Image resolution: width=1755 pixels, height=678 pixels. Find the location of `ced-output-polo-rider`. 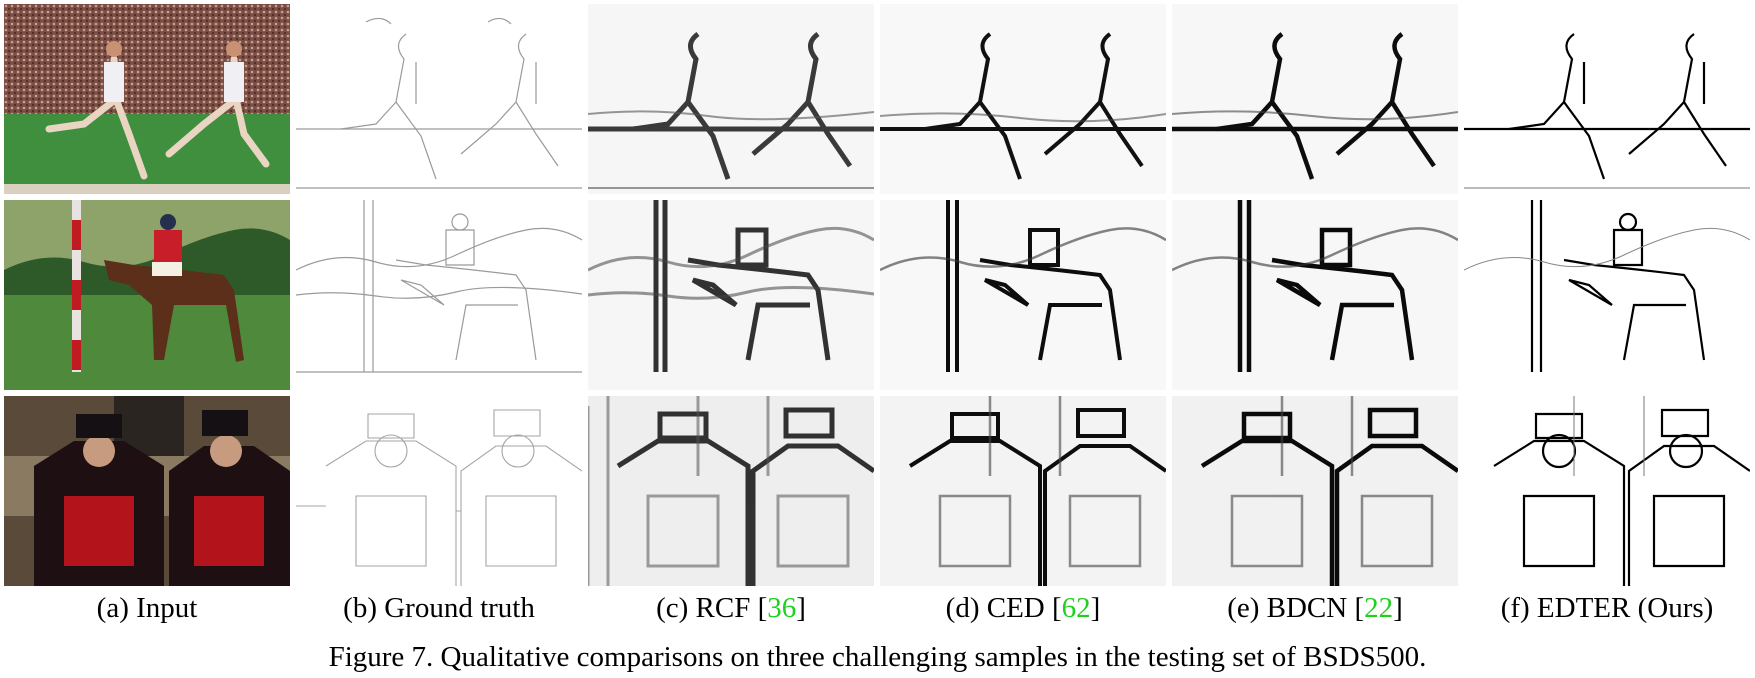

ced-output-polo-rider is located at coordinates (1023, 295).